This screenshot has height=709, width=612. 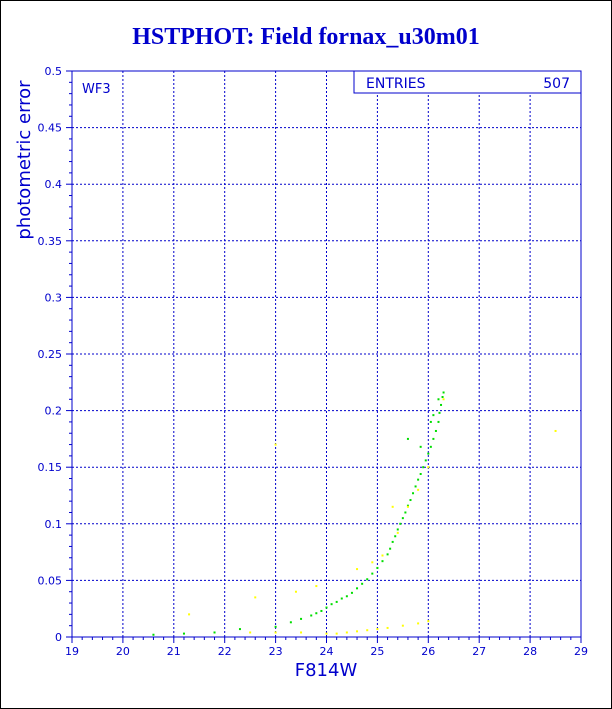 What do you see at coordinates (58, 637) in the screenshot?
I see `y-tick-label: 0` at bounding box center [58, 637].